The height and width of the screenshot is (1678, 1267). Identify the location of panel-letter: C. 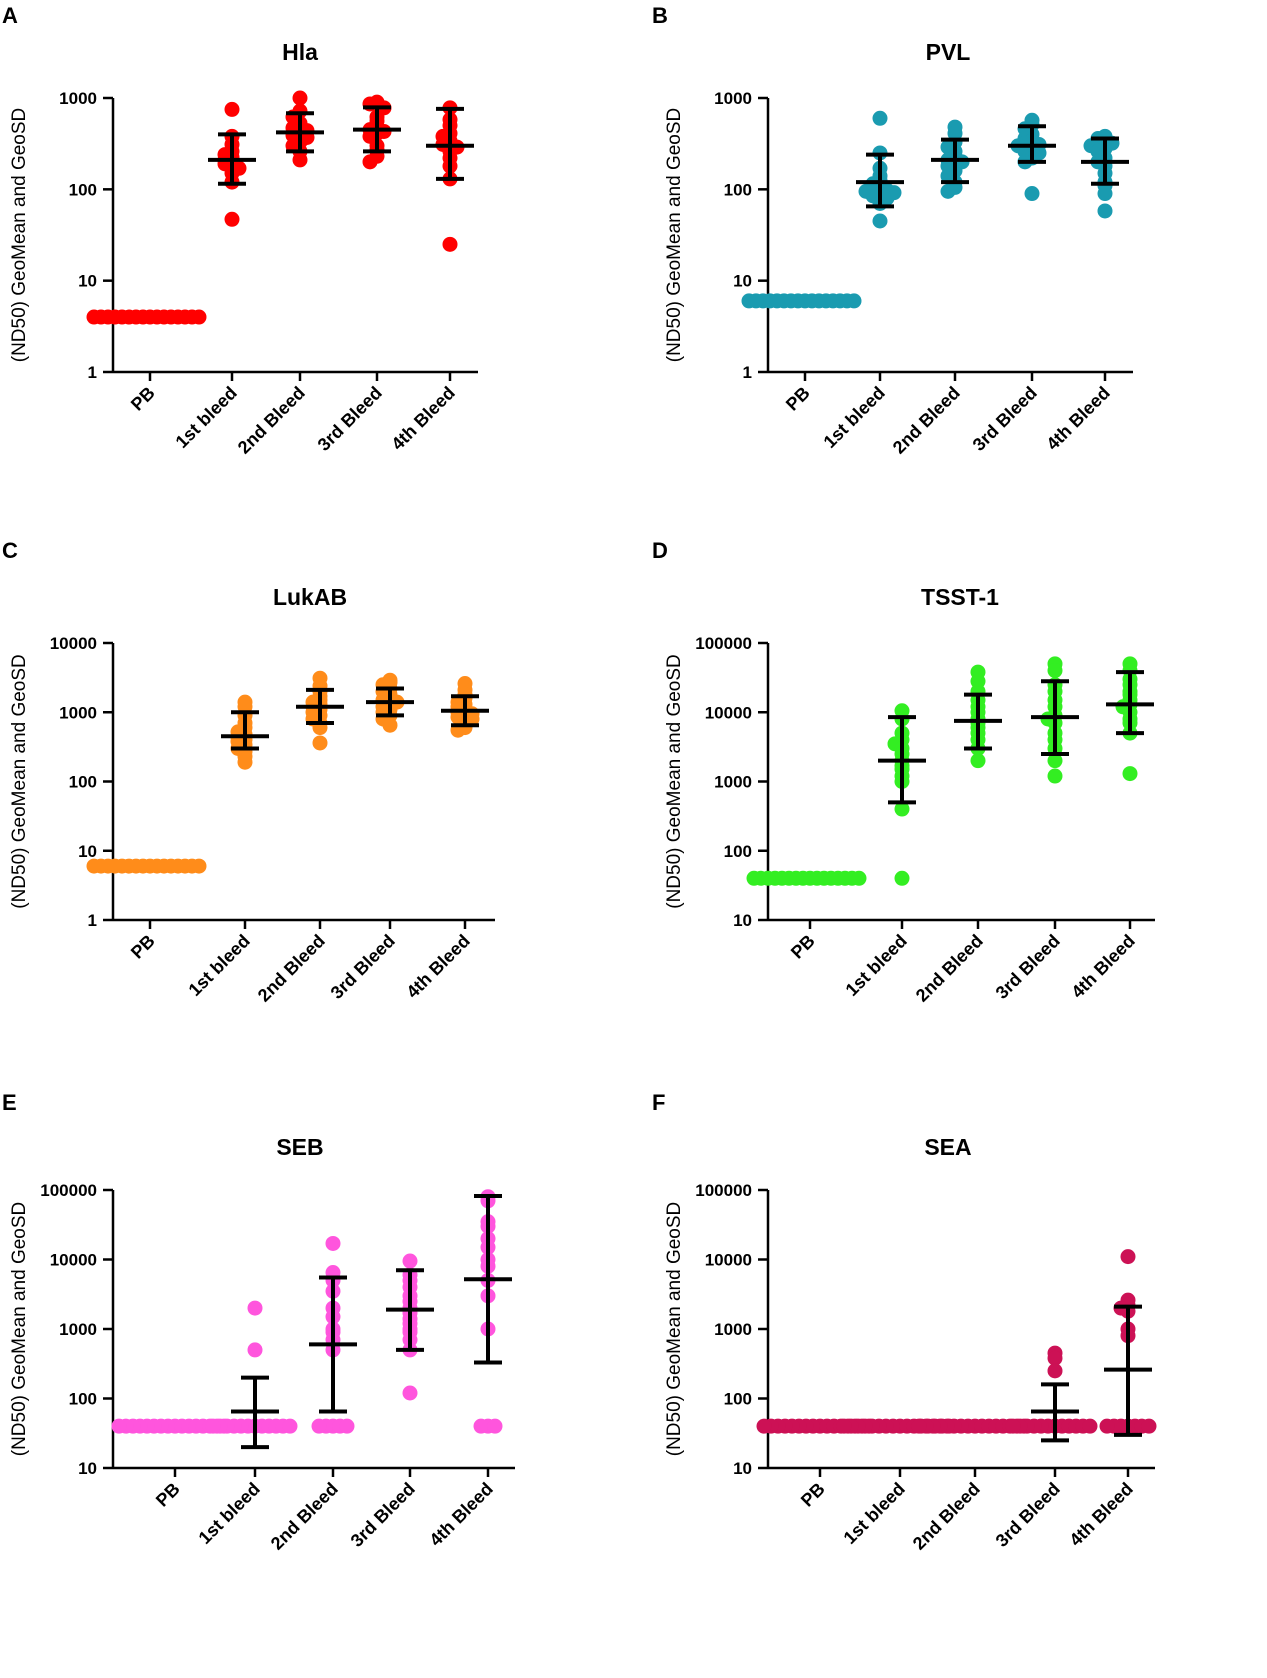
(10, 550).